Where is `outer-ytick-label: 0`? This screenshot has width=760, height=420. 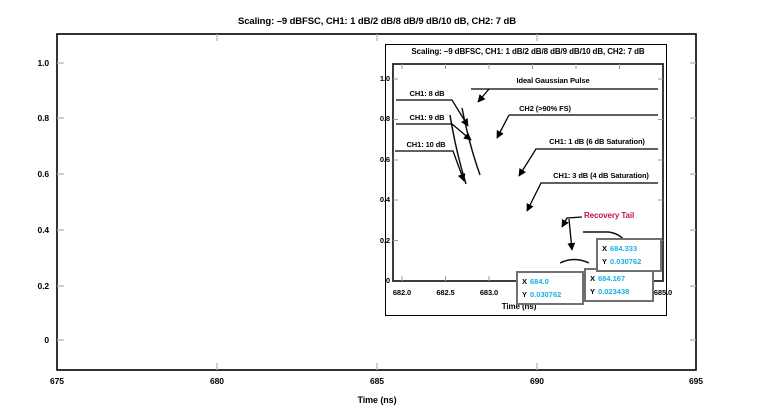
outer-ytick-label: 0 is located at coordinates (46, 340).